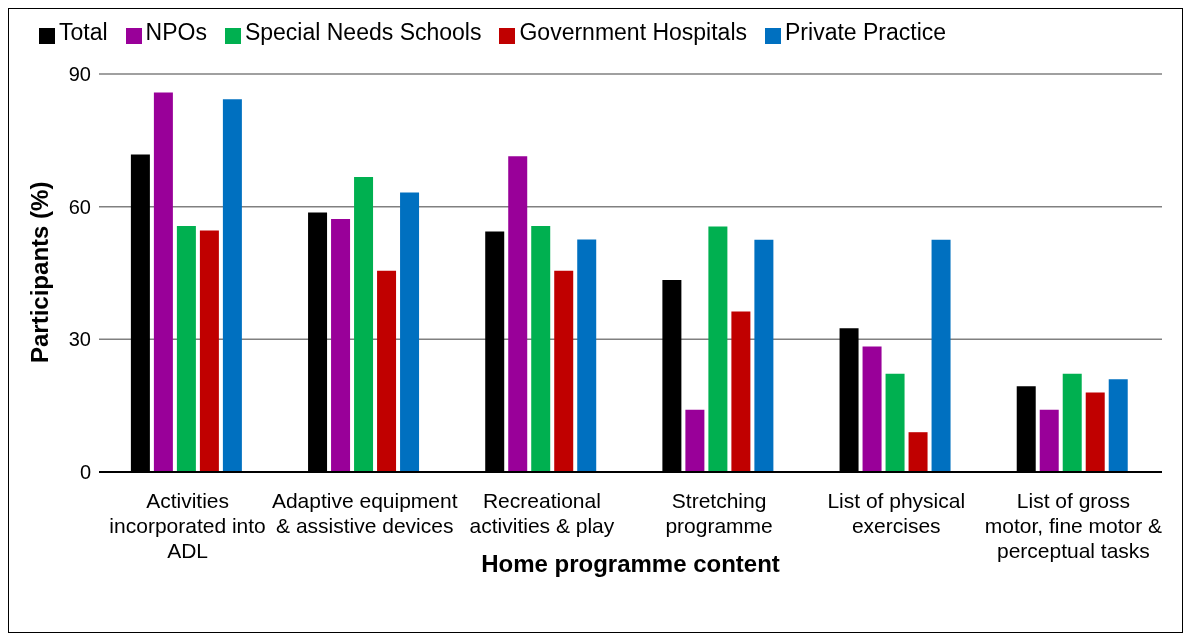 Image resolution: width=1193 pixels, height=641 pixels. Describe the element at coordinates (85, 472) in the screenshot. I see `y-tick-label: 0` at that location.